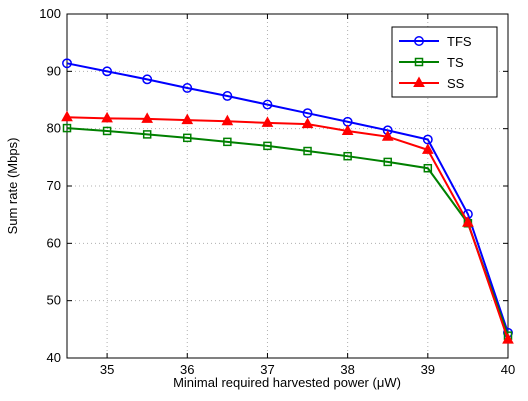 Image resolution: width=528 pixels, height=401 pixels. What do you see at coordinates (419, 62) in the screenshot?
I see `legend-ts-marker` at bounding box center [419, 62].